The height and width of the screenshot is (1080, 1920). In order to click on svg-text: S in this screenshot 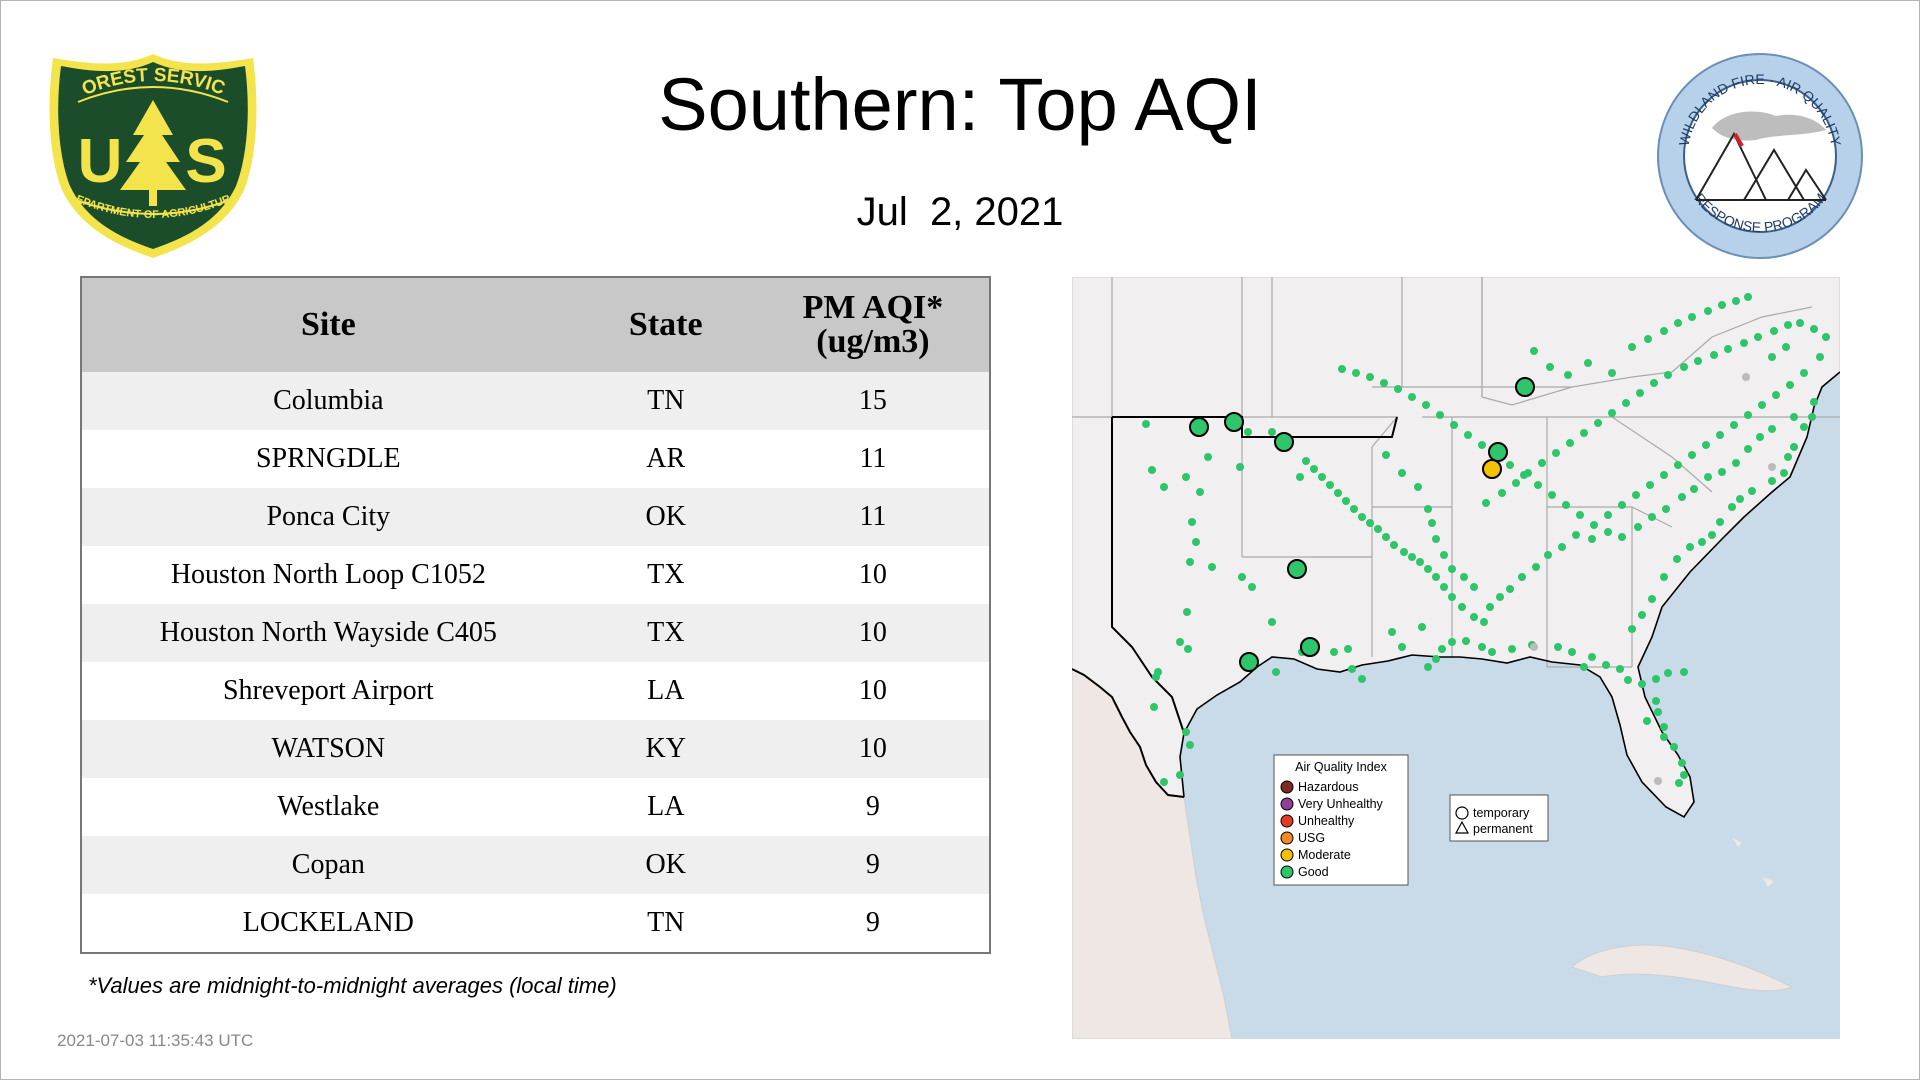, I will do `click(205, 161)`.